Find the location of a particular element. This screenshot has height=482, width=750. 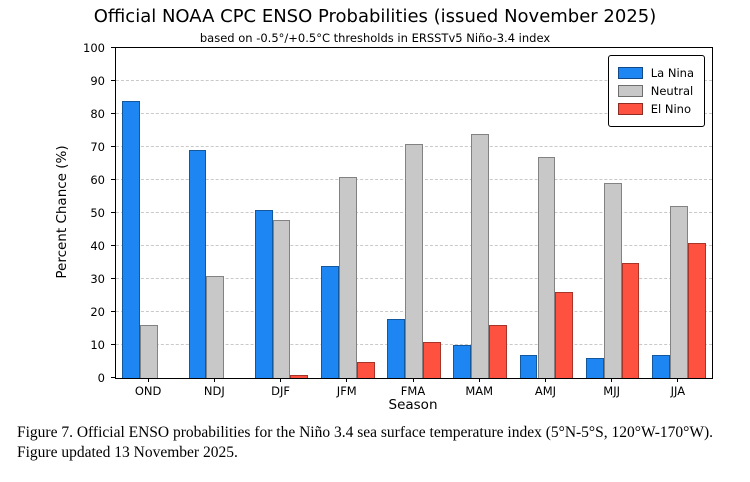

bar-el-nino-mam is located at coordinates (498, 351).